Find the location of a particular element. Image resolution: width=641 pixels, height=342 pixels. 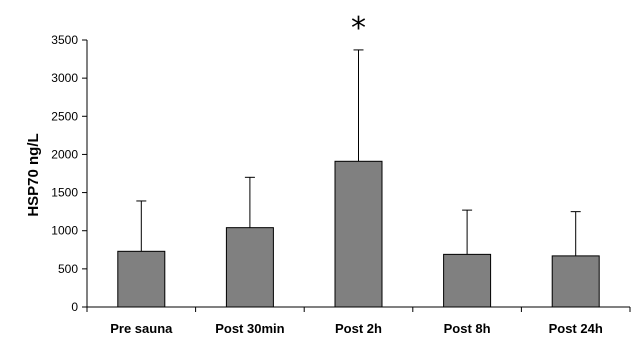

bar-post-2h is located at coordinates (358, 234).